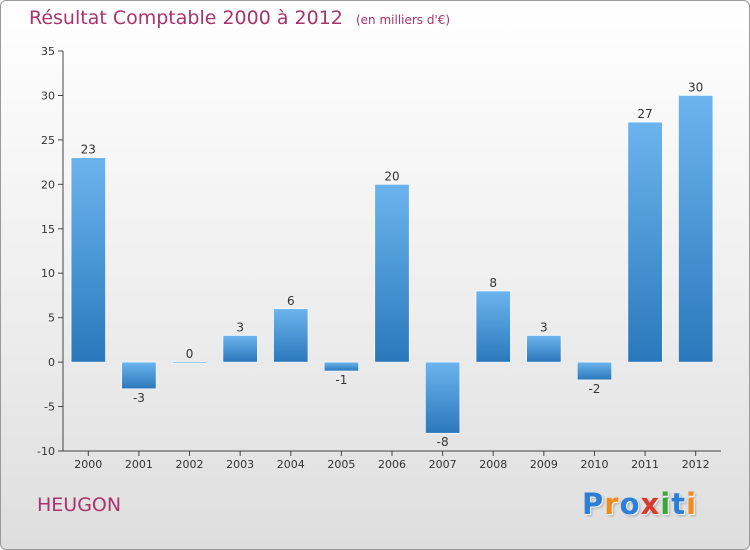 This screenshot has width=750, height=550. Describe the element at coordinates (612, 504) in the screenshot. I see `logo-letter: r` at that location.